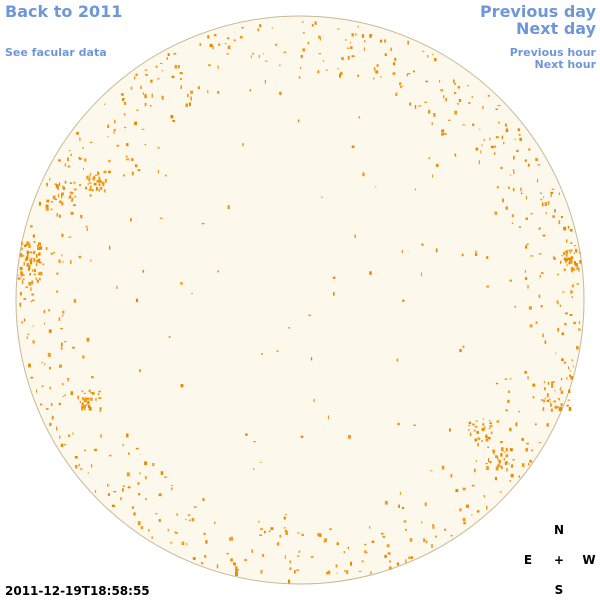  What do you see at coordinates (63, 11) in the screenshot?
I see `back-link: Back to 2011` at bounding box center [63, 11].